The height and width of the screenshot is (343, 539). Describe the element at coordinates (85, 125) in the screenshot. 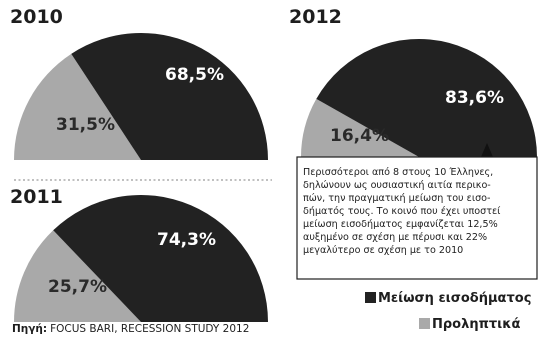

I see `data-label-precautionary-2010: 31,5%` at that location.